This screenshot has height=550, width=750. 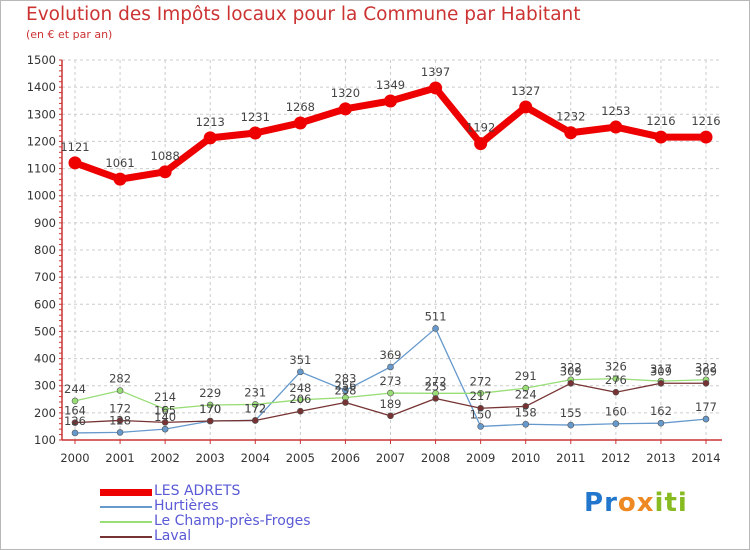 I want to click on y-tick-label: 1500, so click(x=41, y=60).